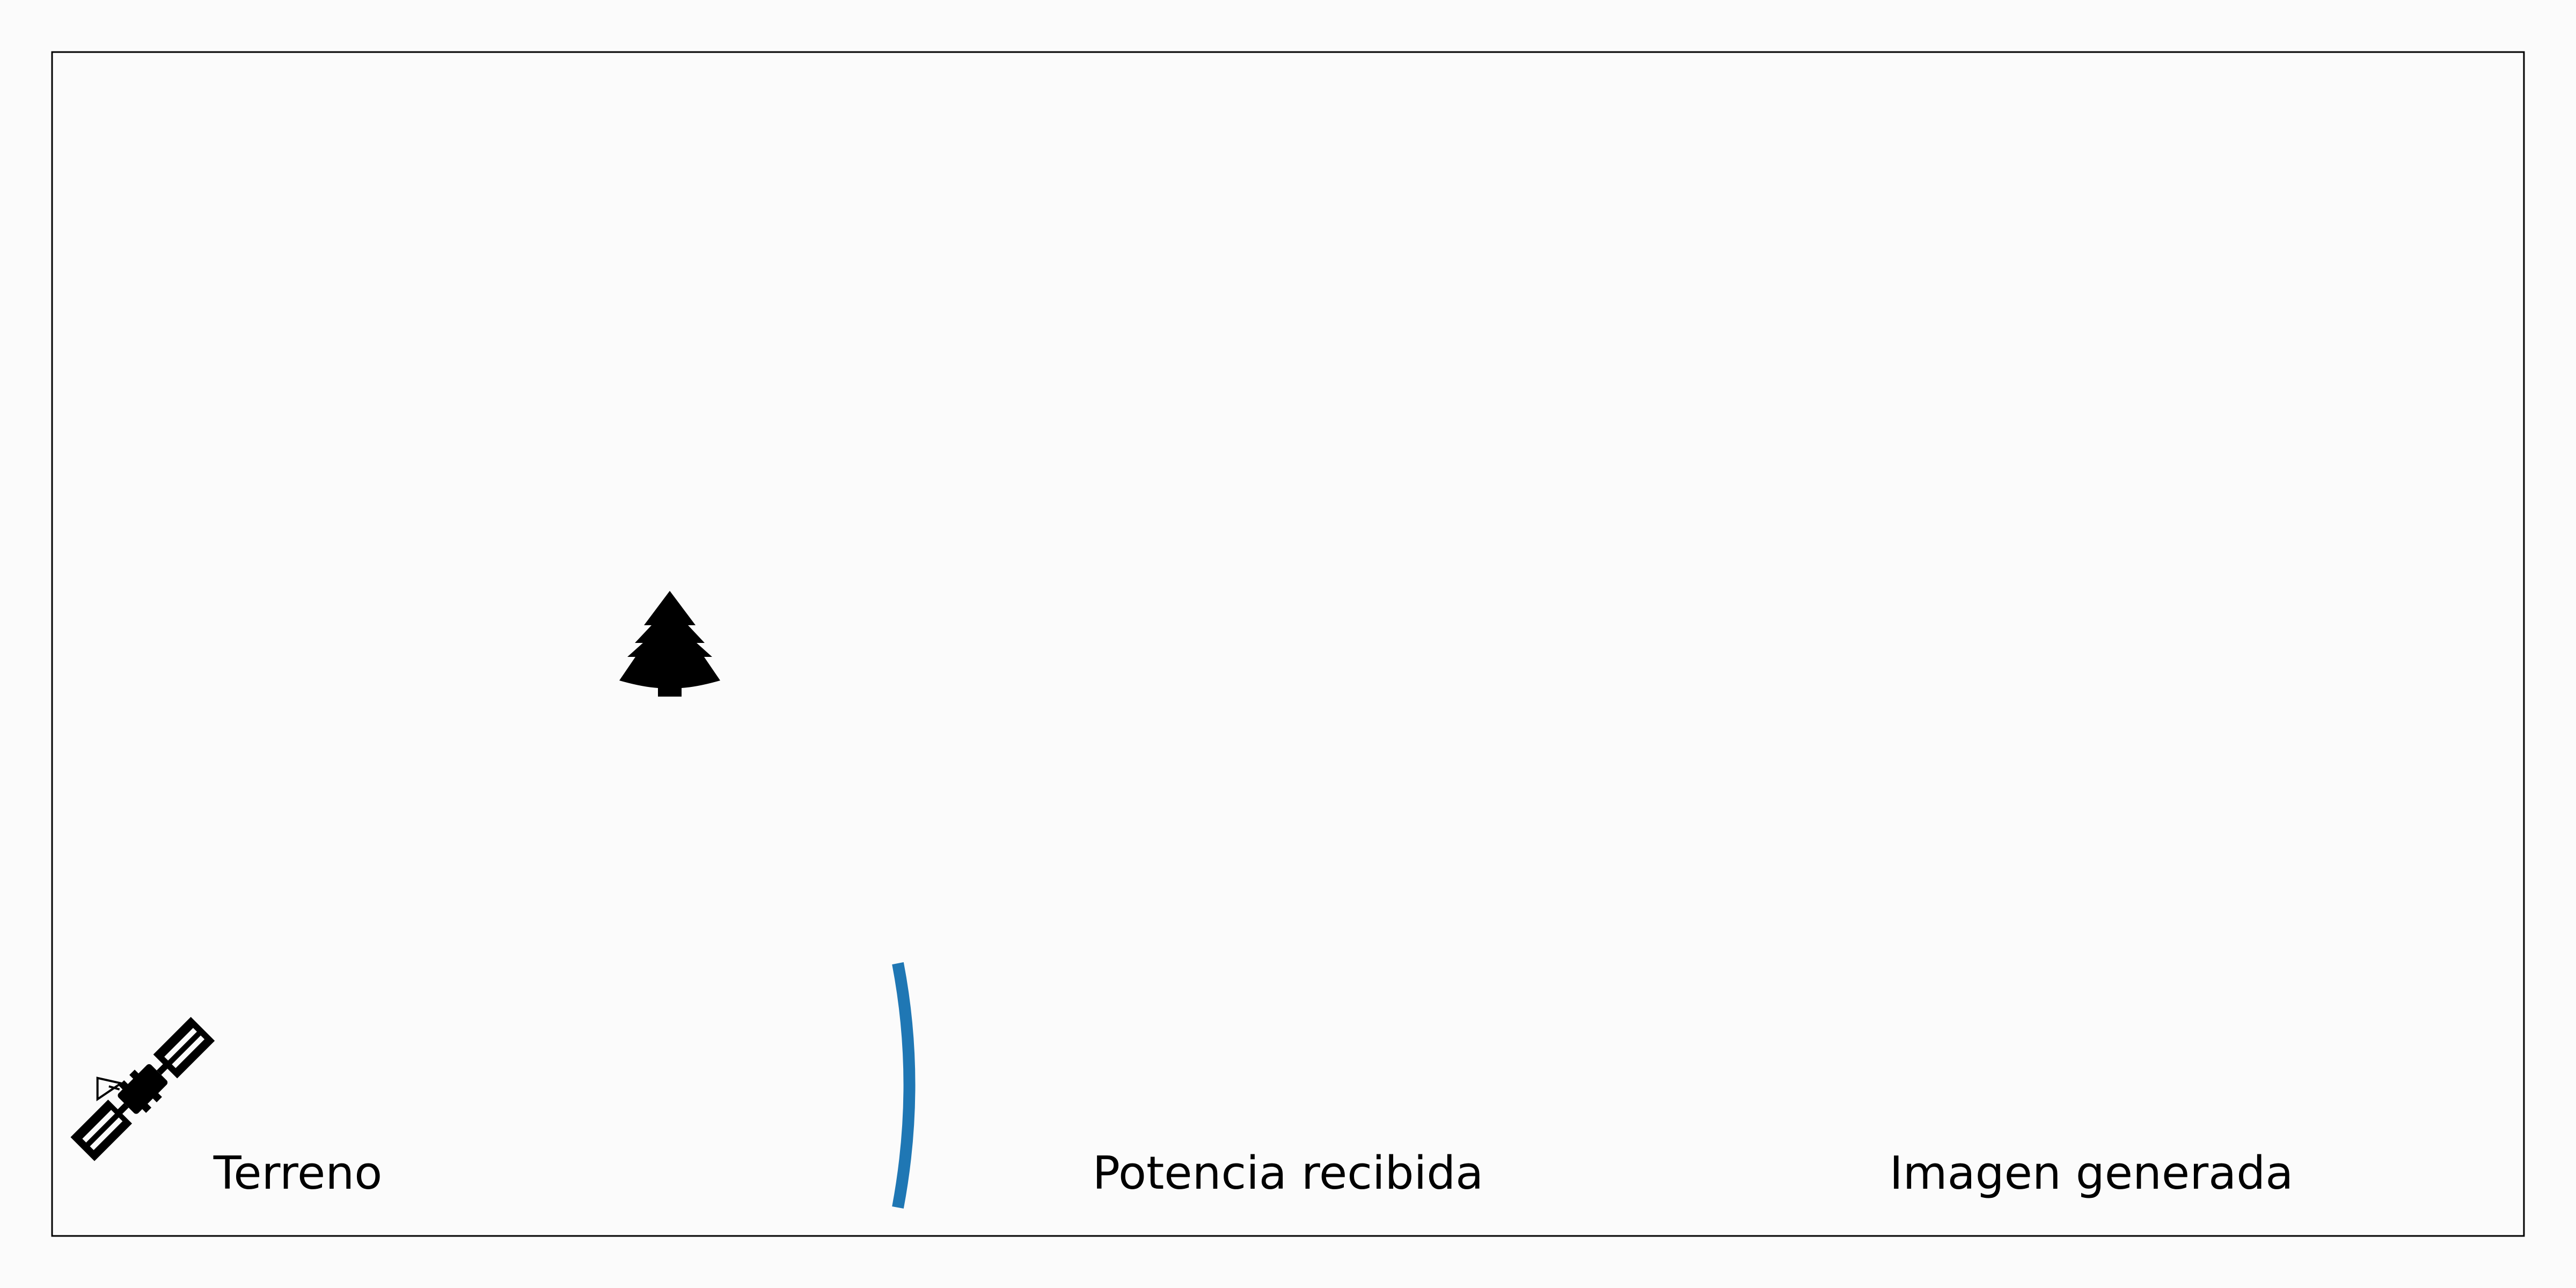  Describe the element at coordinates (2092, 1173) in the screenshot. I see `generated-image-label: Imagen generada` at that location.